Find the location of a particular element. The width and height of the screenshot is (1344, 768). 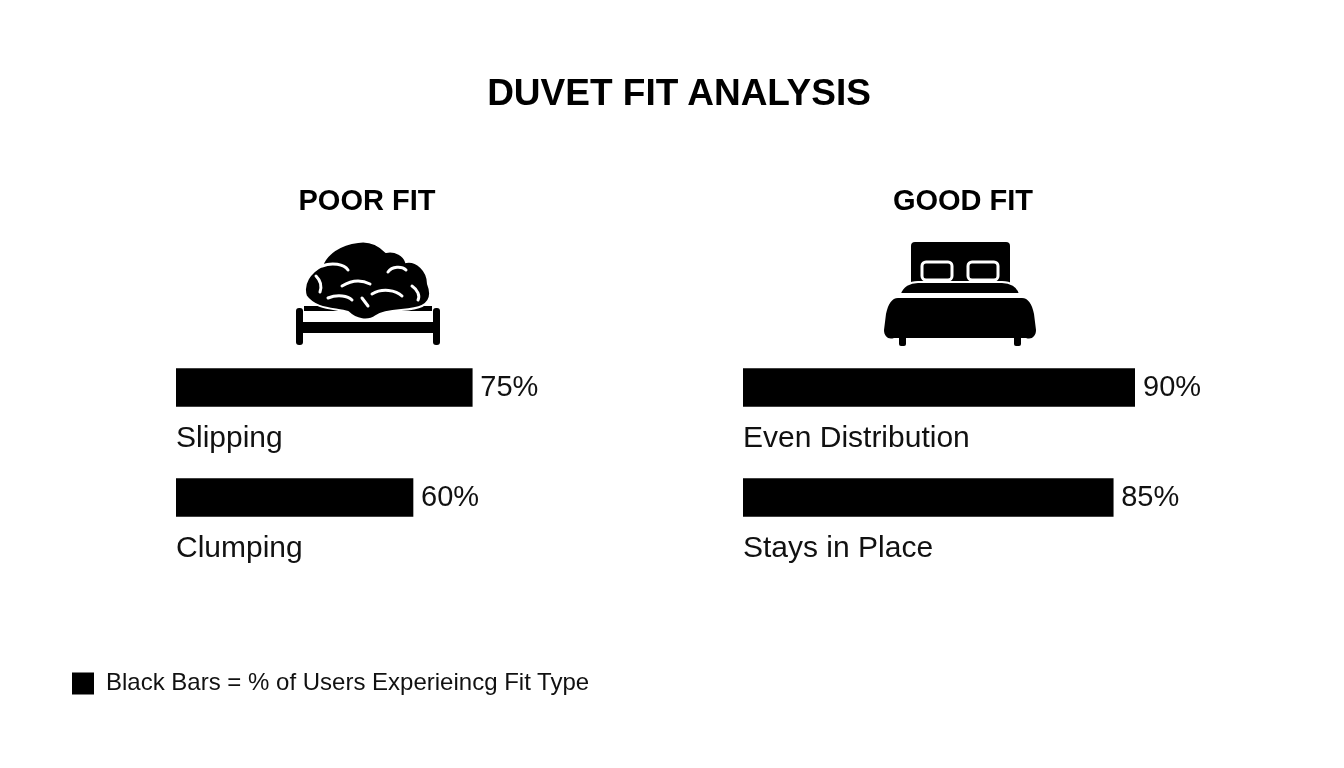

y-tick-label: Slipping is located at coordinates (229, 436).